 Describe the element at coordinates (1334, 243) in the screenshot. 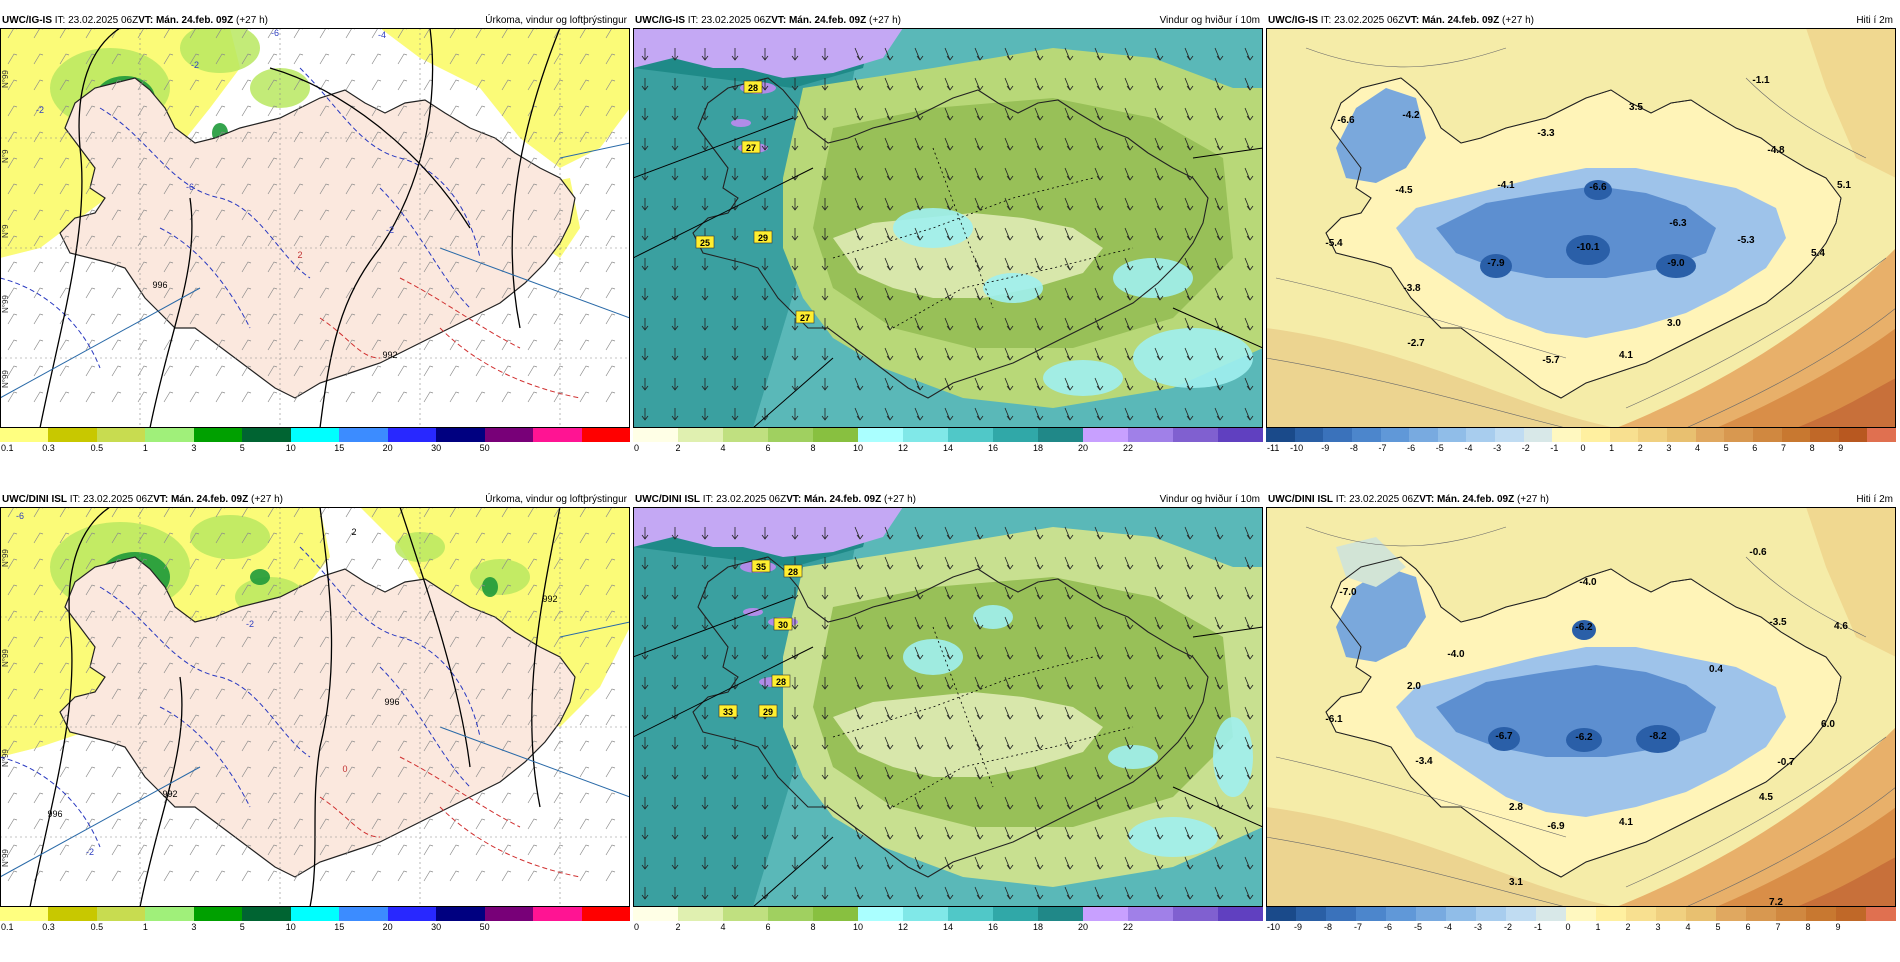

I see `temperature-value-label: -5.4` at that location.